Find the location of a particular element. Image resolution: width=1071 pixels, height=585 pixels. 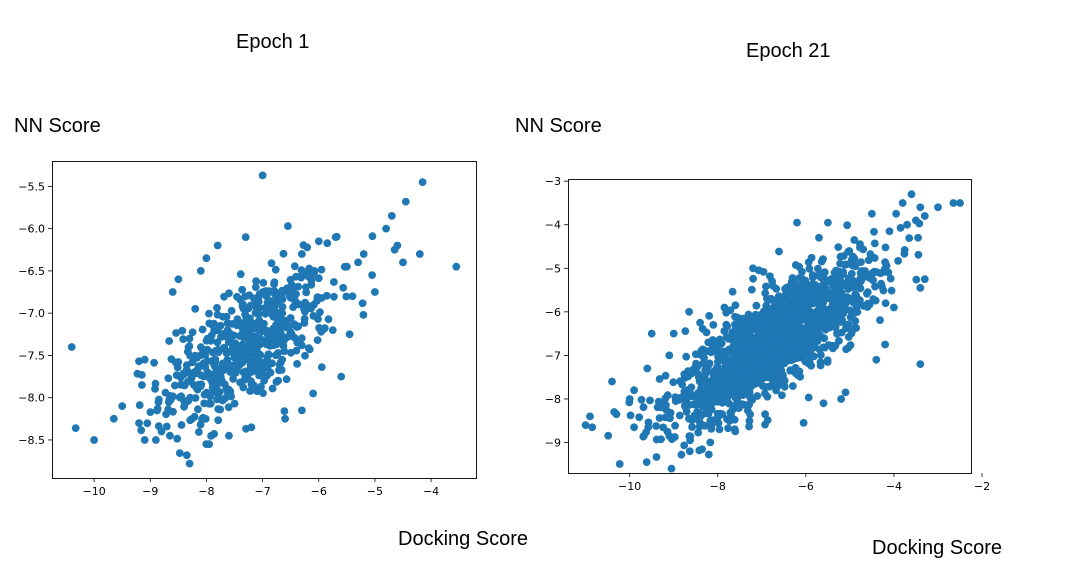

y-tick-label: −7 is located at coordinates (553, 355).